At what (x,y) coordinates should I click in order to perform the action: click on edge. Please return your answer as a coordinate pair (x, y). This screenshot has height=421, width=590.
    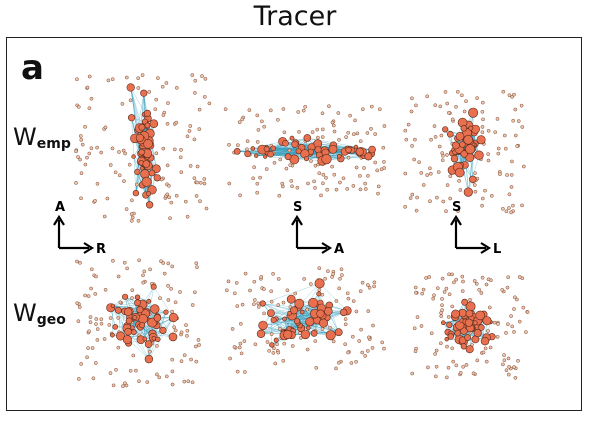
    Looking at the image, I should click on (162, 326).